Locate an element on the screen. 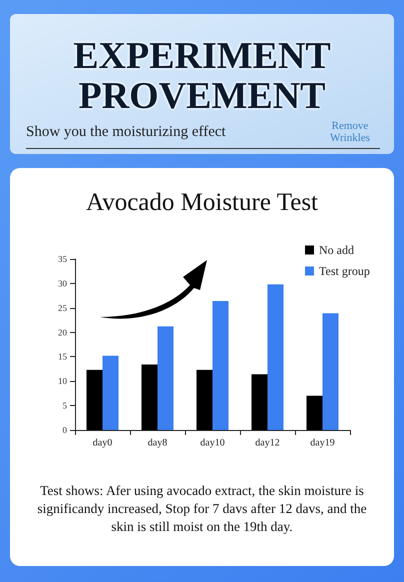 This screenshot has height=582, width=404. x-tick-label: day12 is located at coordinates (267, 443).